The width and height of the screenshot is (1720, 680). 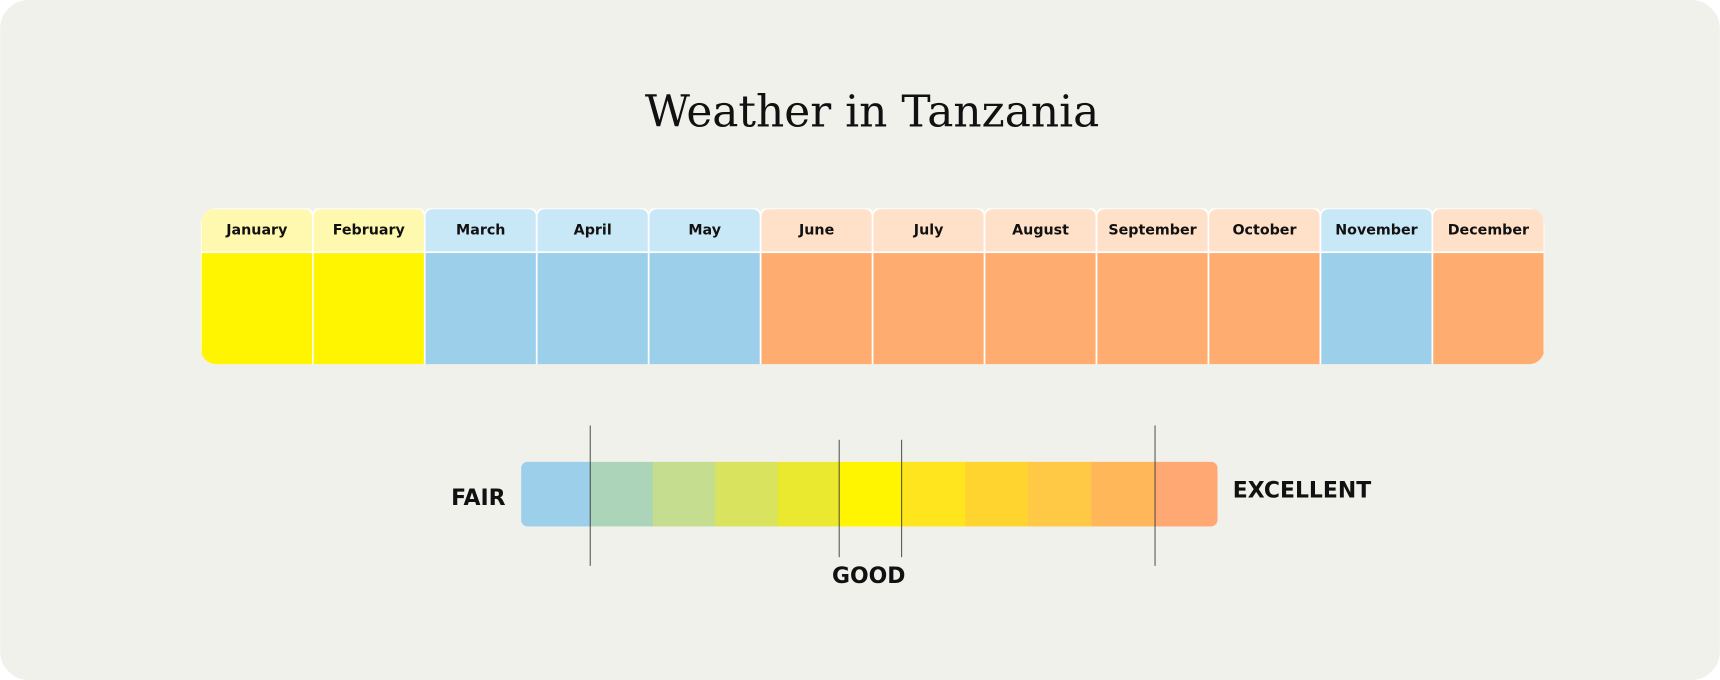 What do you see at coordinates (480, 230) in the screenshot?
I see `month-label: March` at bounding box center [480, 230].